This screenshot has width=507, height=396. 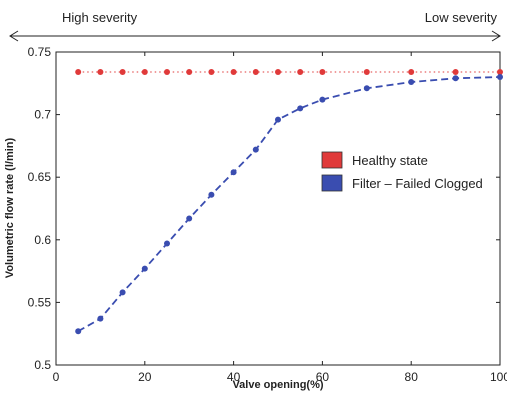 What do you see at coordinates (323, 377) in the screenshot?
I see `x-tick-label: 60` at bounding box center [323, 377].